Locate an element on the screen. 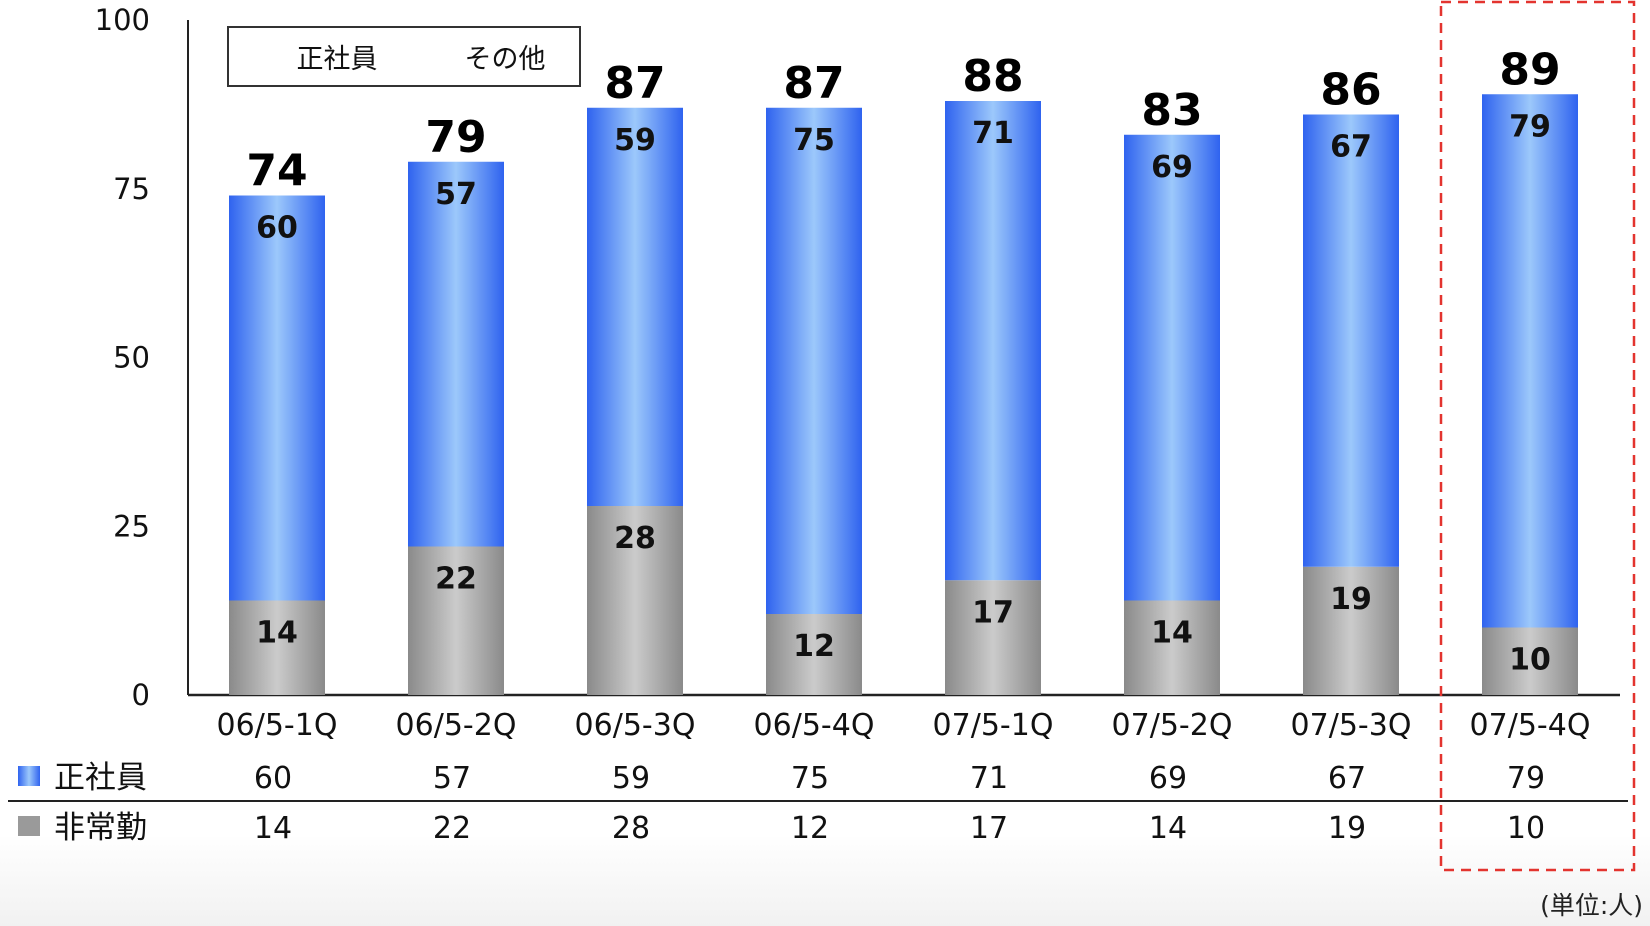  table-row-parttime-swatch is located at coordinates (29, 826).